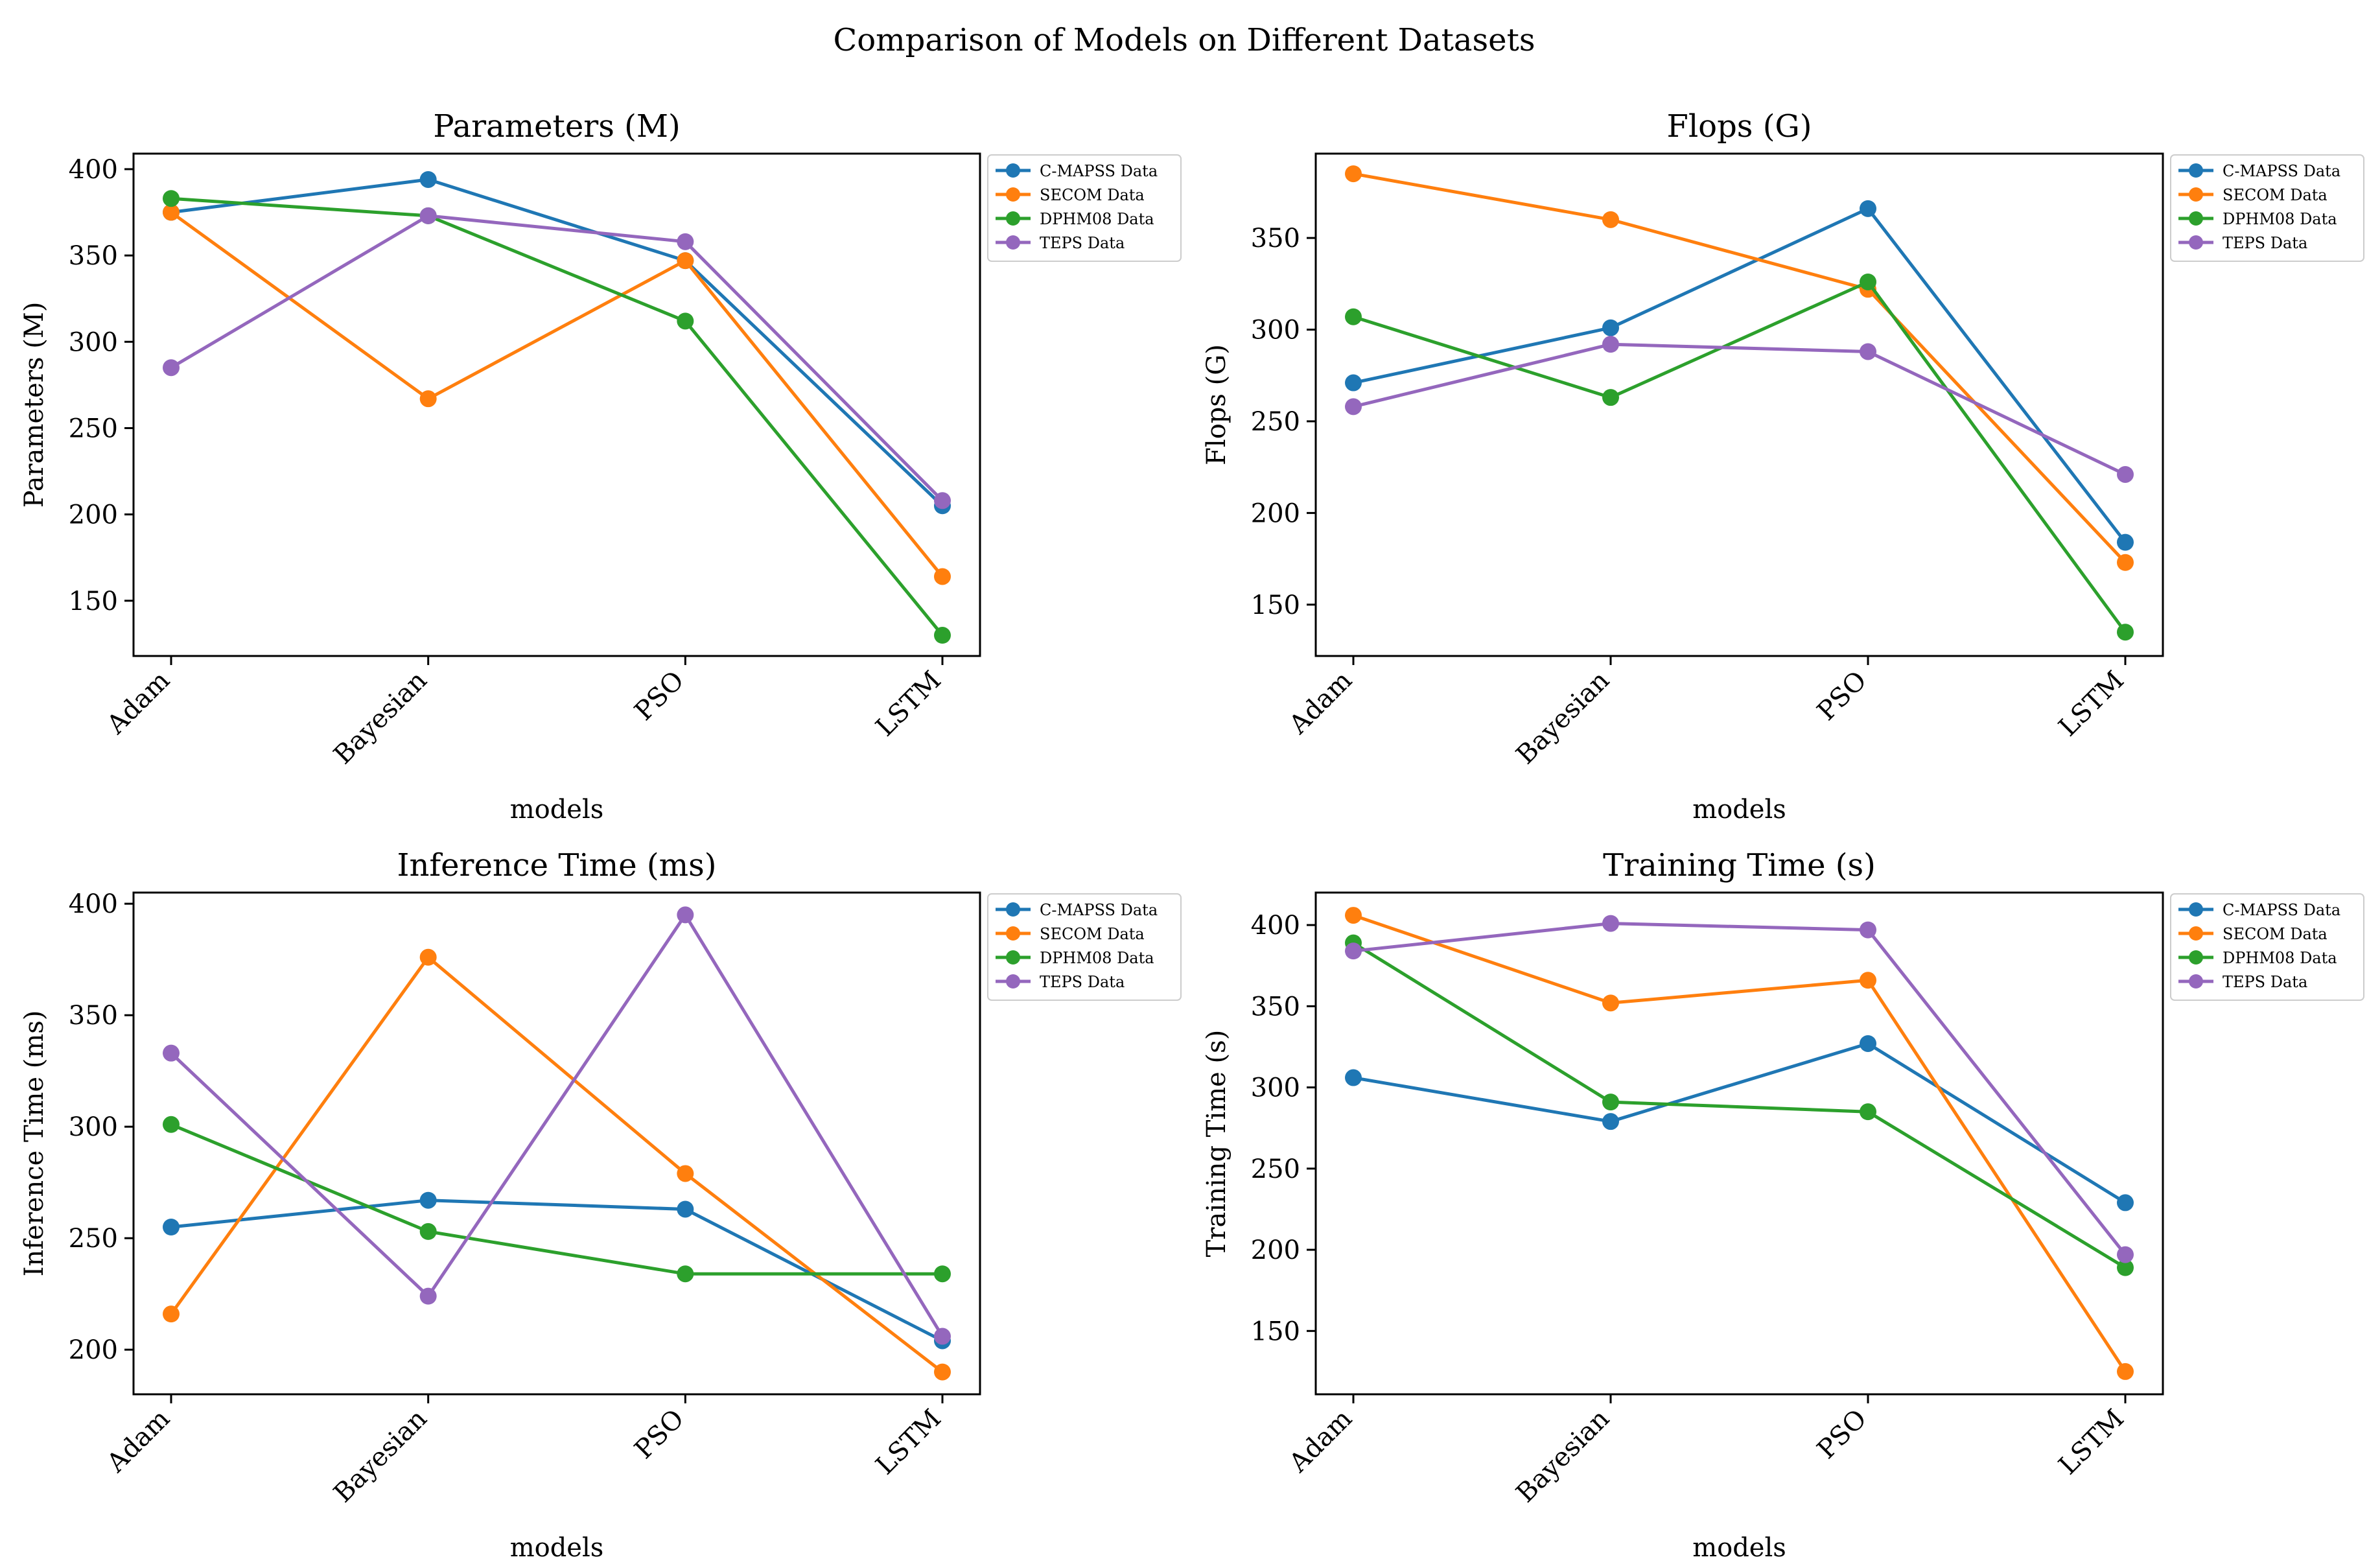  What do you see at coordinates (1275, 513) in the screenshot?
I see `y-tick-label: 200` at bounding box center [1275, 513].